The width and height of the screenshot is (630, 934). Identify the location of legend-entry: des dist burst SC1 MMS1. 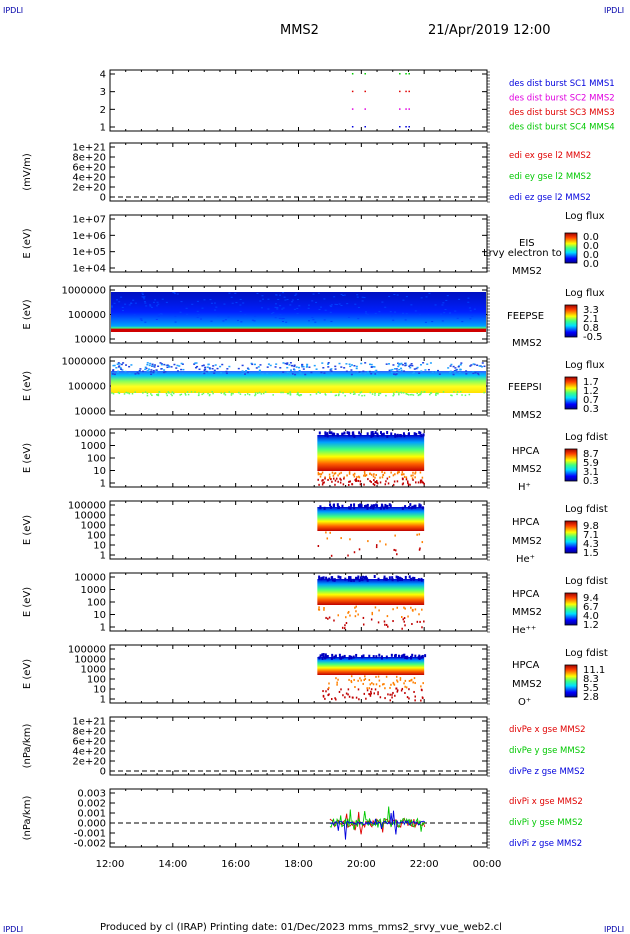
(562, 84).